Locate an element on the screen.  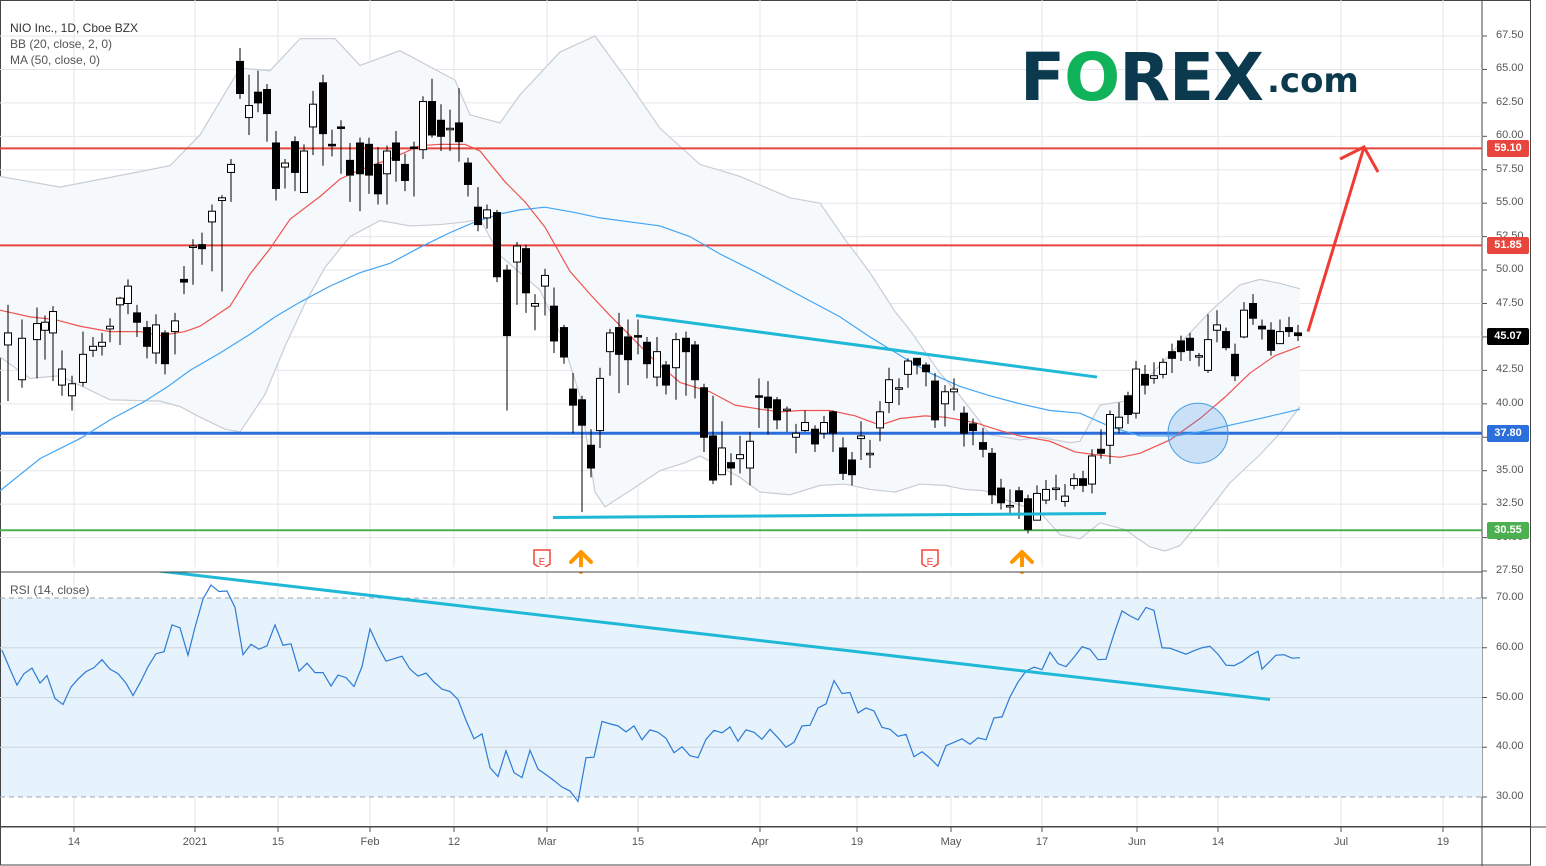
bb-indicator-label: BB (20, close, 2, 0) is located at coordinates (61, 44).